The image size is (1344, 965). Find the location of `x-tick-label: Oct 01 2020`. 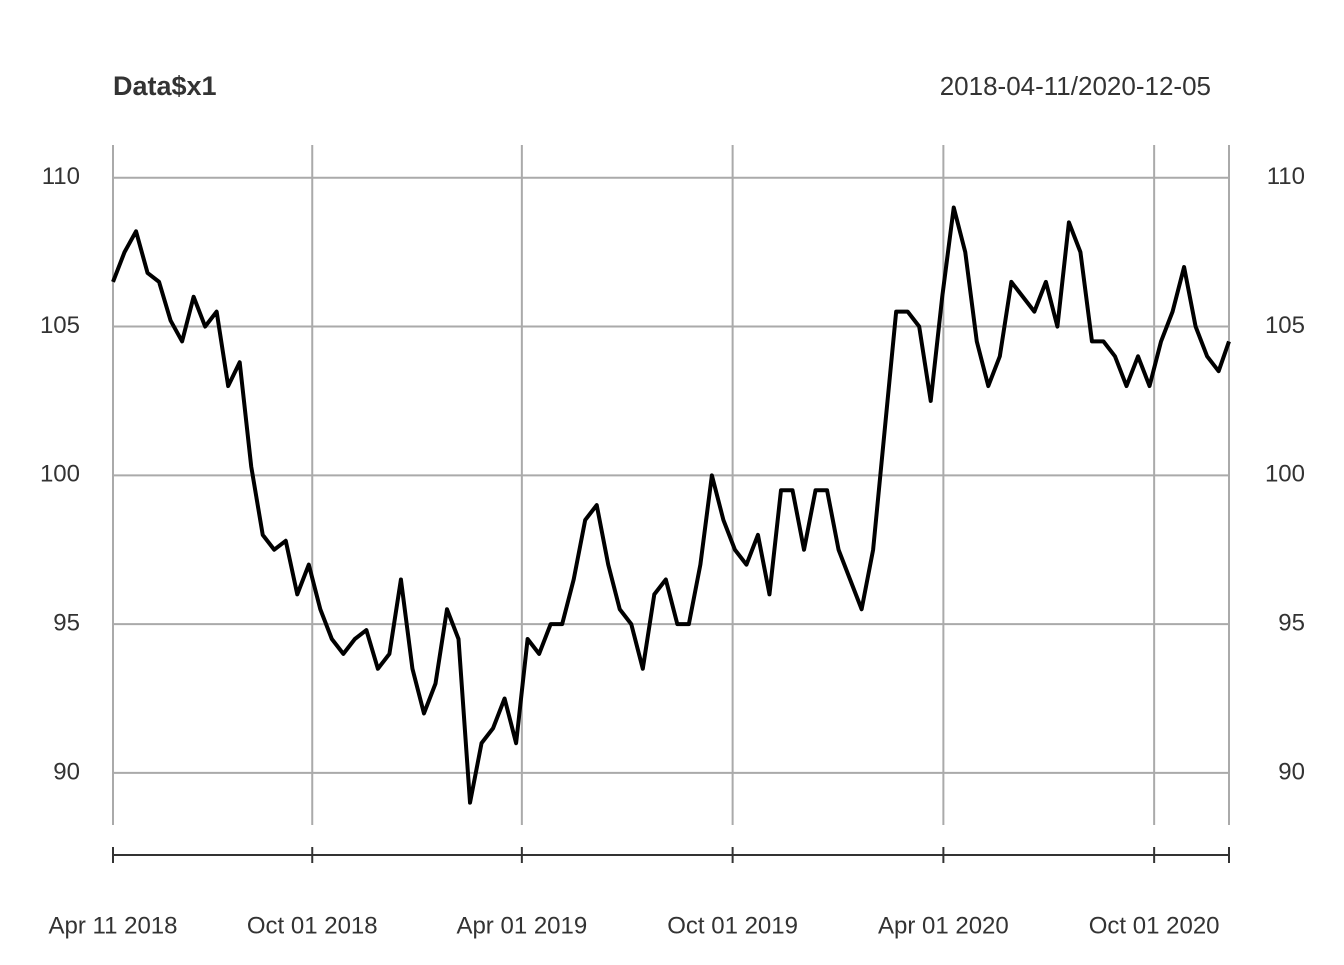

x-tick-label: Oct 01 2020 is located at coordinates (1154, 925).